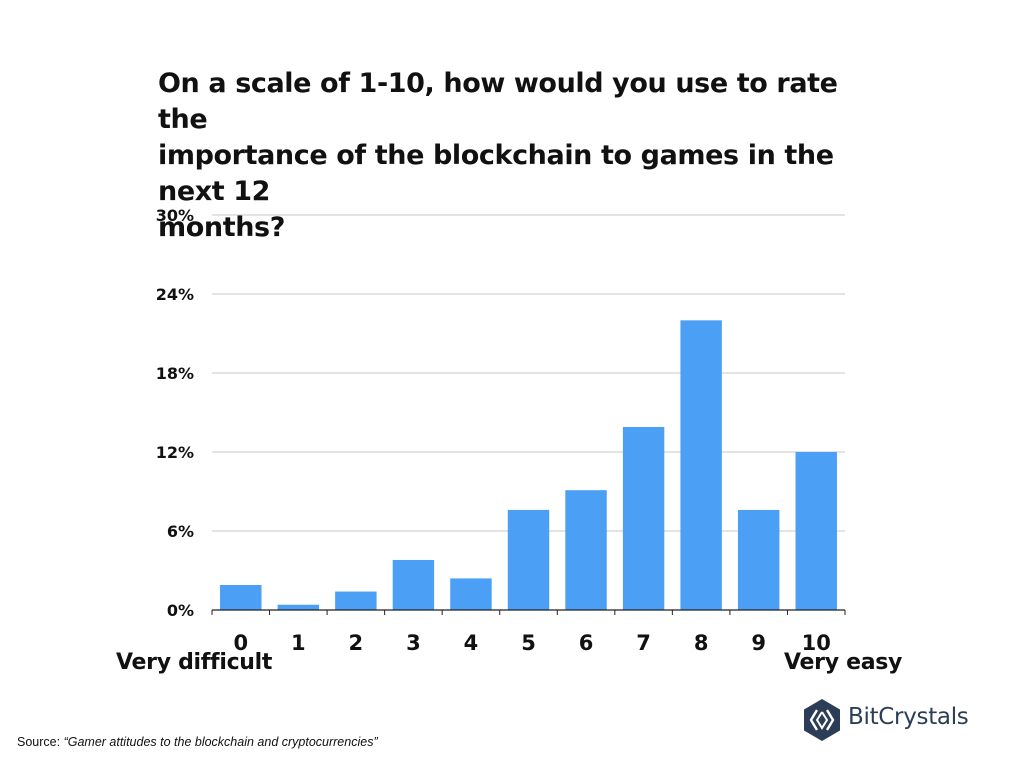  What do you see at coordinates (180, 610) in the screenshot?
I see `y-tick-label: 0%` at bounding box center [180, 610].